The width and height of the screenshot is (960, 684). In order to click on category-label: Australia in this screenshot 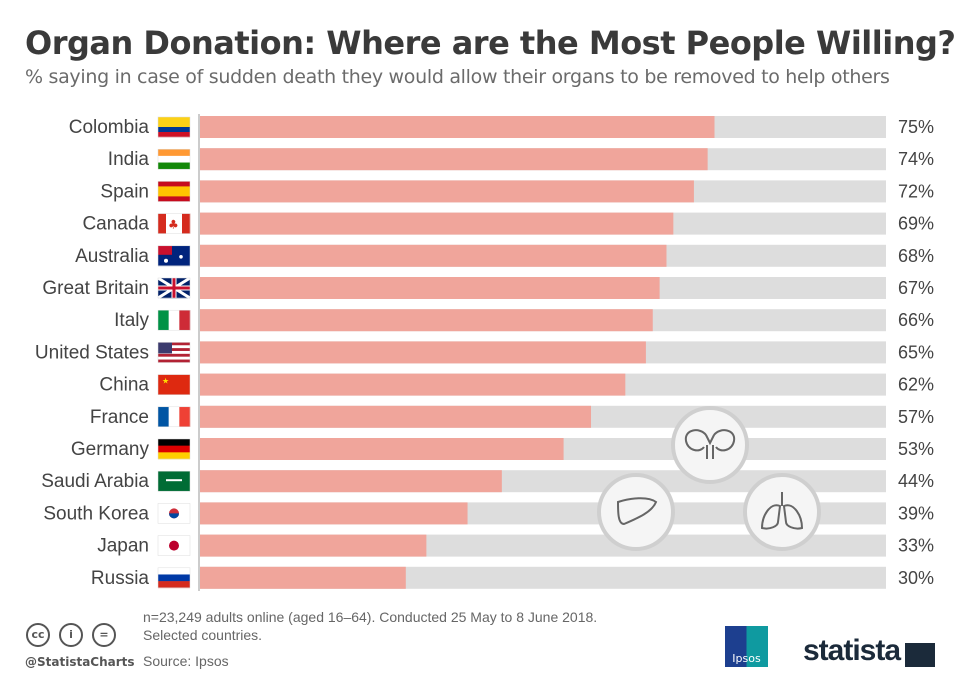, I will do `click(112, 256)`.